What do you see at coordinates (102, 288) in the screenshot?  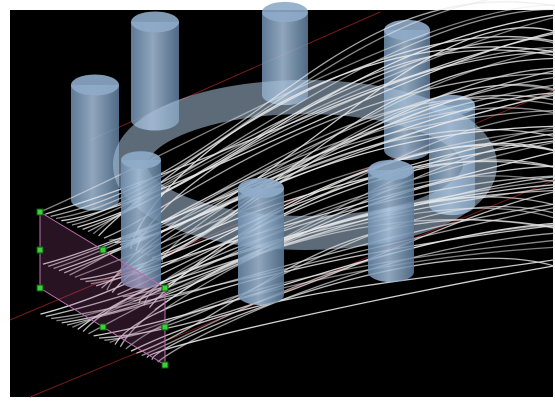 I see `seed-box` at bounding box center [102, 288].